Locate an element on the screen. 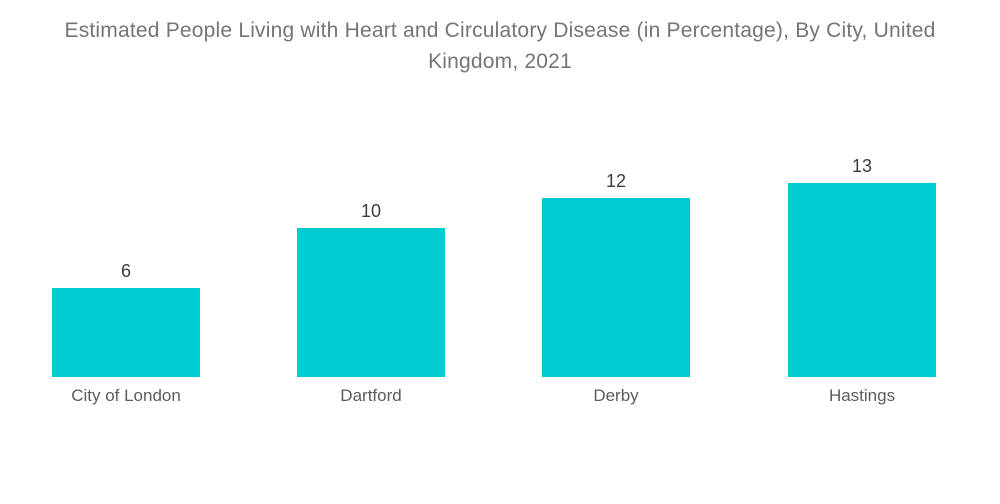  bar-group: 10 Dartford is located at coordinates (371, 303).